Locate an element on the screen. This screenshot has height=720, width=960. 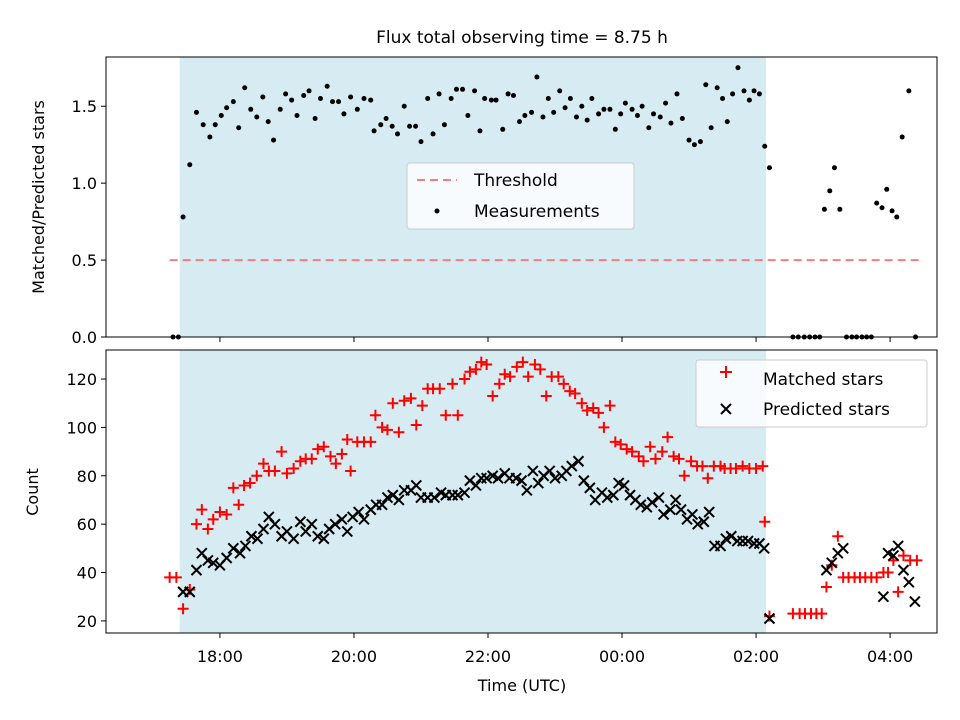
x-tick-label: 02:00 is located at coordinates (756, 656).